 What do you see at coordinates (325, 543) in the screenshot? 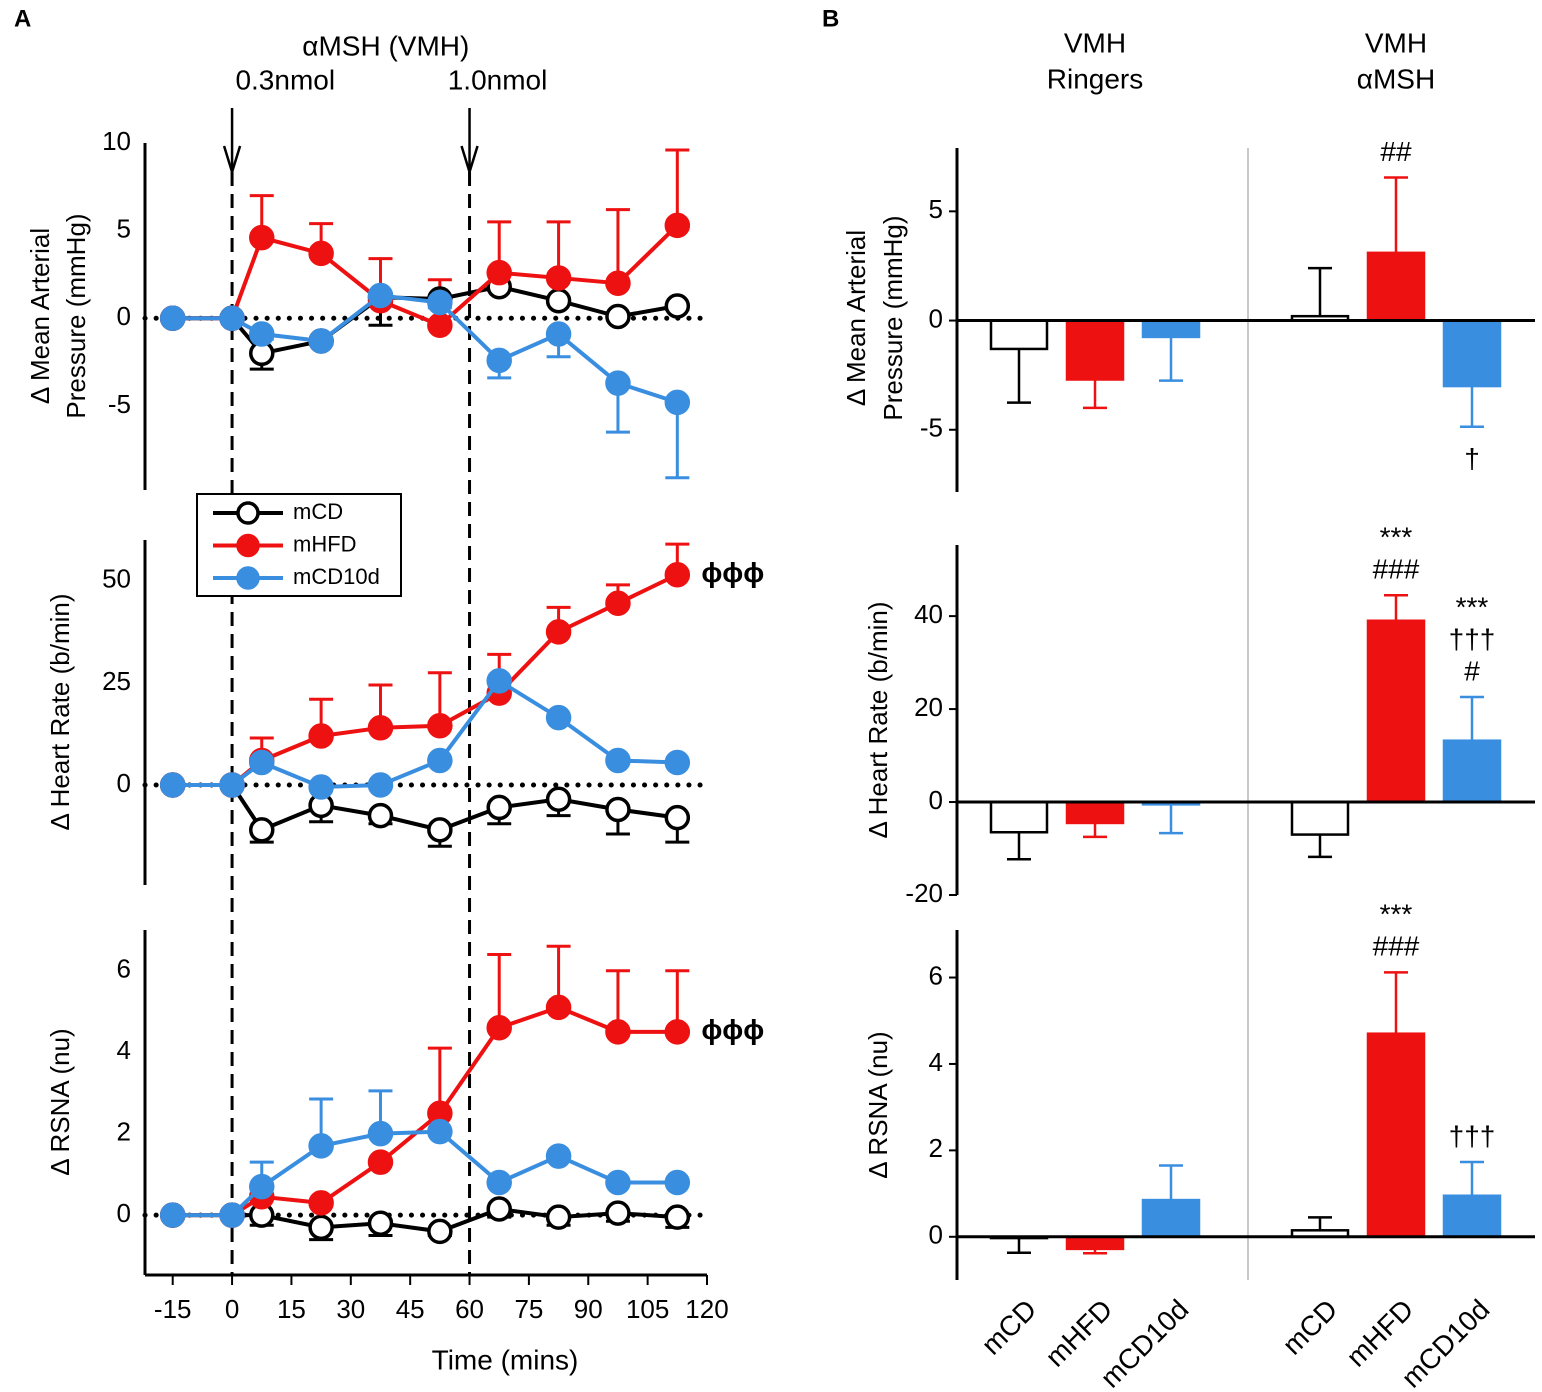
I see `legend-label: mHFD` at bounding box center [325, 543].